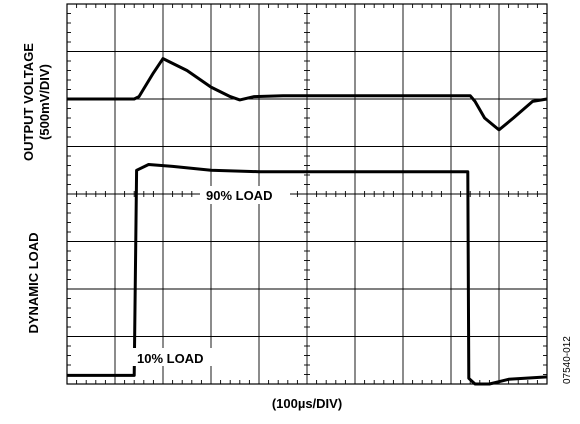 Image resolution: width=580 pixels, height=424 pixels. What do you see at coordinates (307, 403) in the screenshot?
I see `x-label-time-scale: (100µs/DIV)` at bounding box center [307, 403].